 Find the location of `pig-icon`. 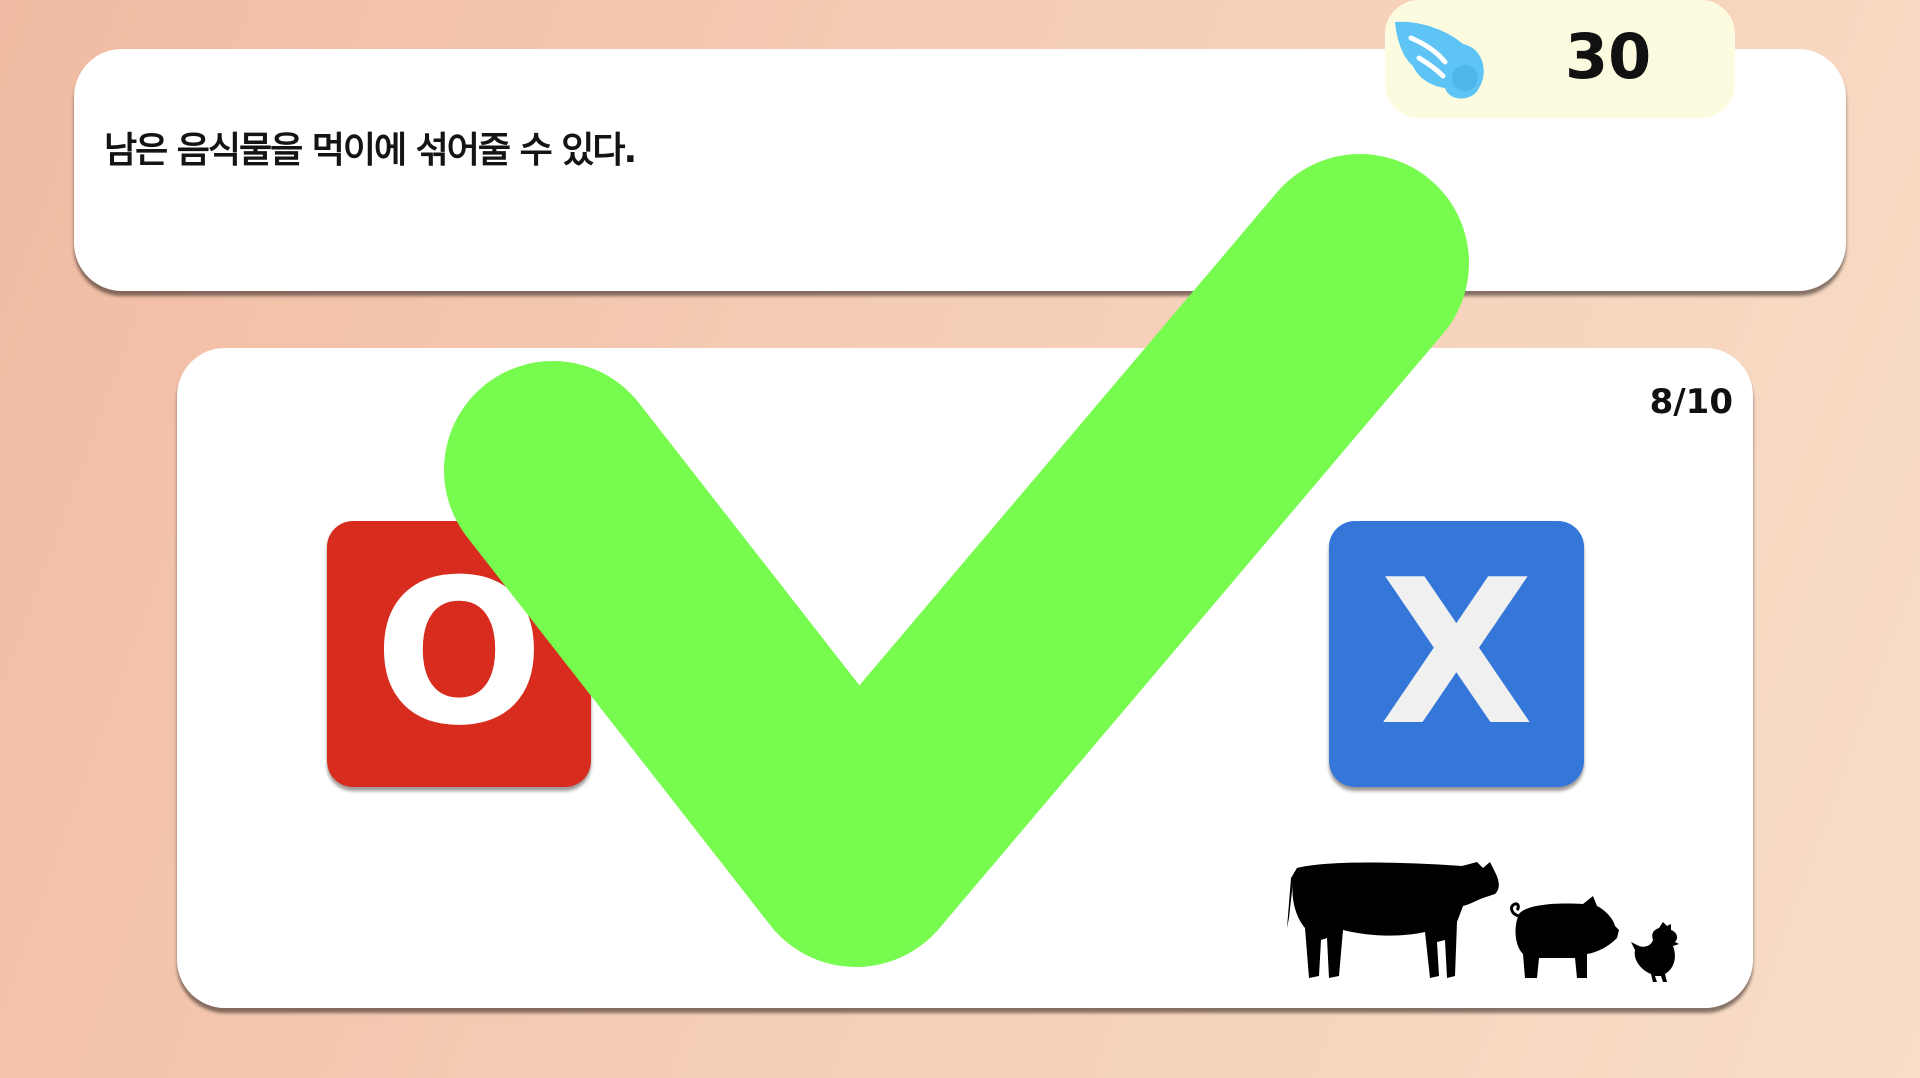

pig-icon is located at coordinates (1564, 937).